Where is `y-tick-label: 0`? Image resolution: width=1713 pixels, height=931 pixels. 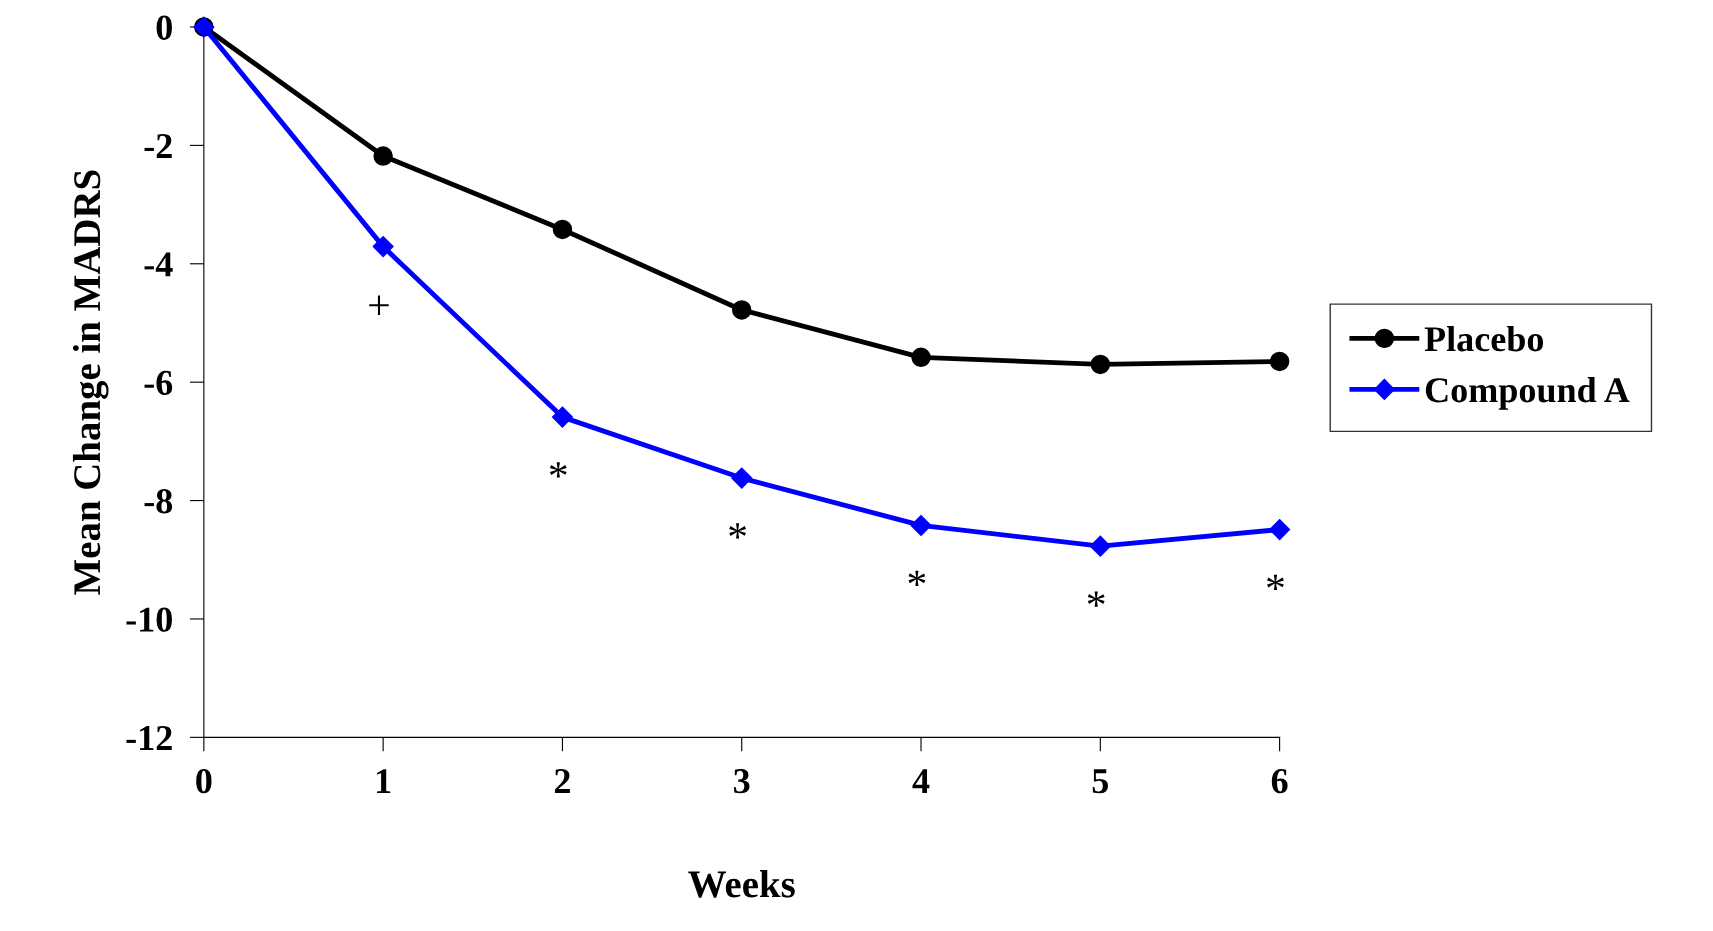
y-tick-label: 0 is located at coordinates (164, 27).